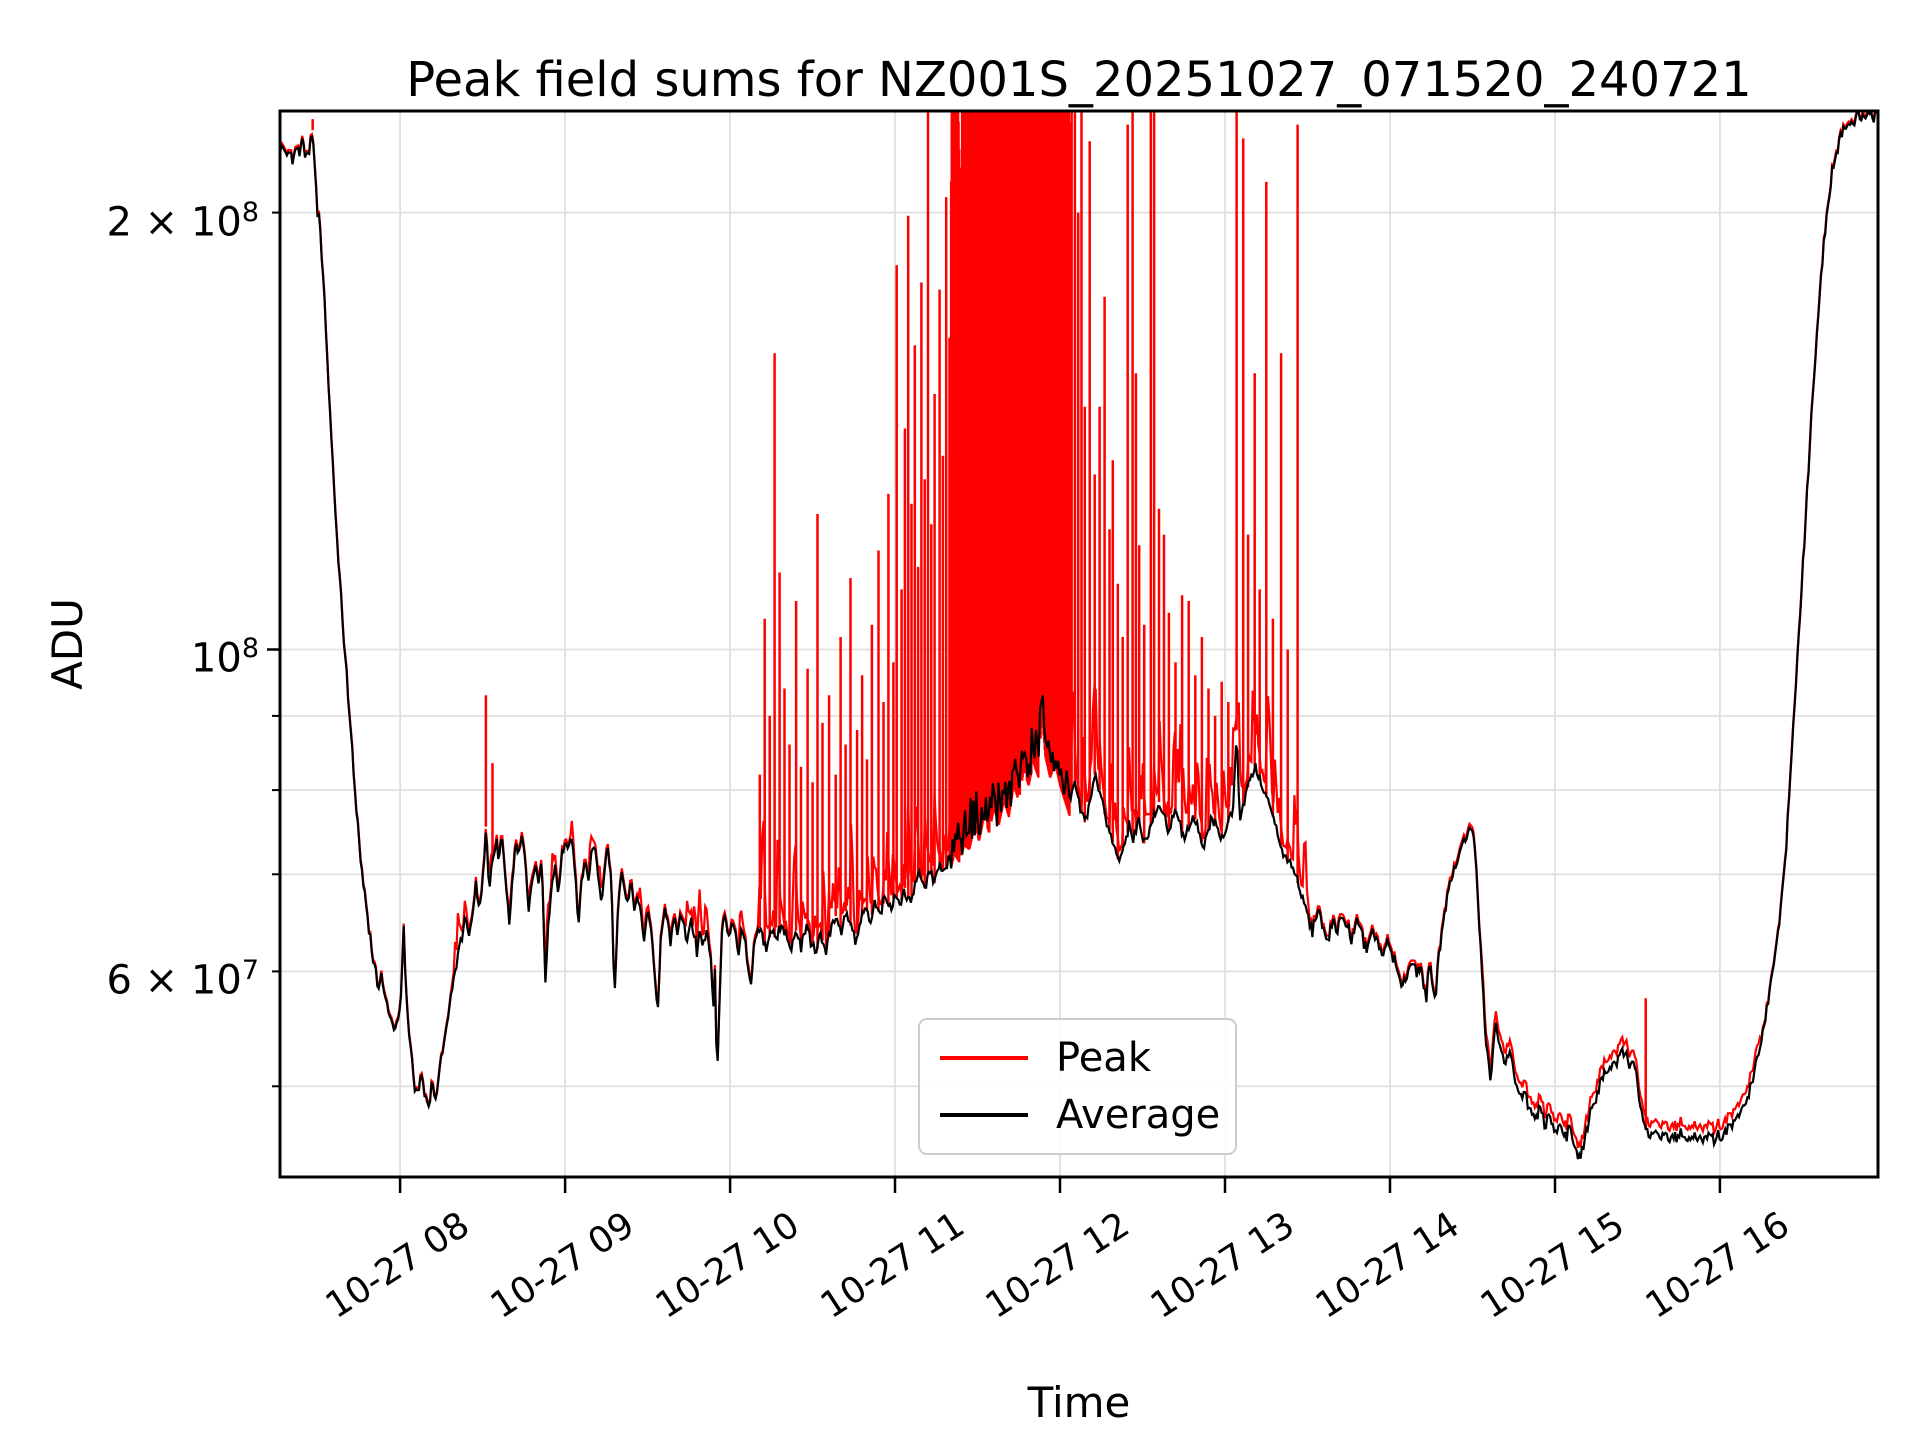  What do you see at coordinates (1079, 1402) in the screenshot?
I see `x-axis-label: Time` at bounding box center [1079, 1402].